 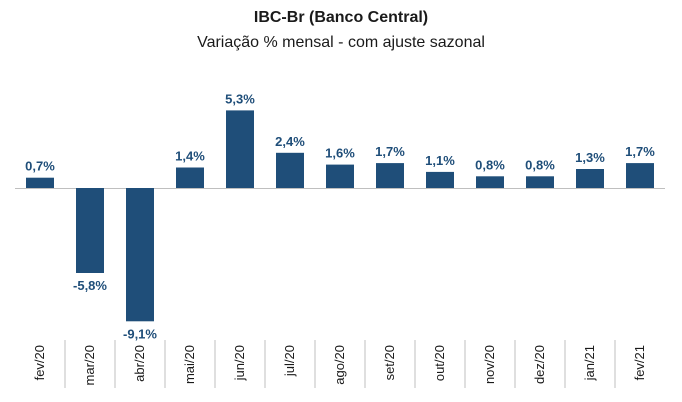 What do you see at coordinates (440, 160) in the screenshot?
I see `data-label: 1,1%` at bounding box center [440, 160].